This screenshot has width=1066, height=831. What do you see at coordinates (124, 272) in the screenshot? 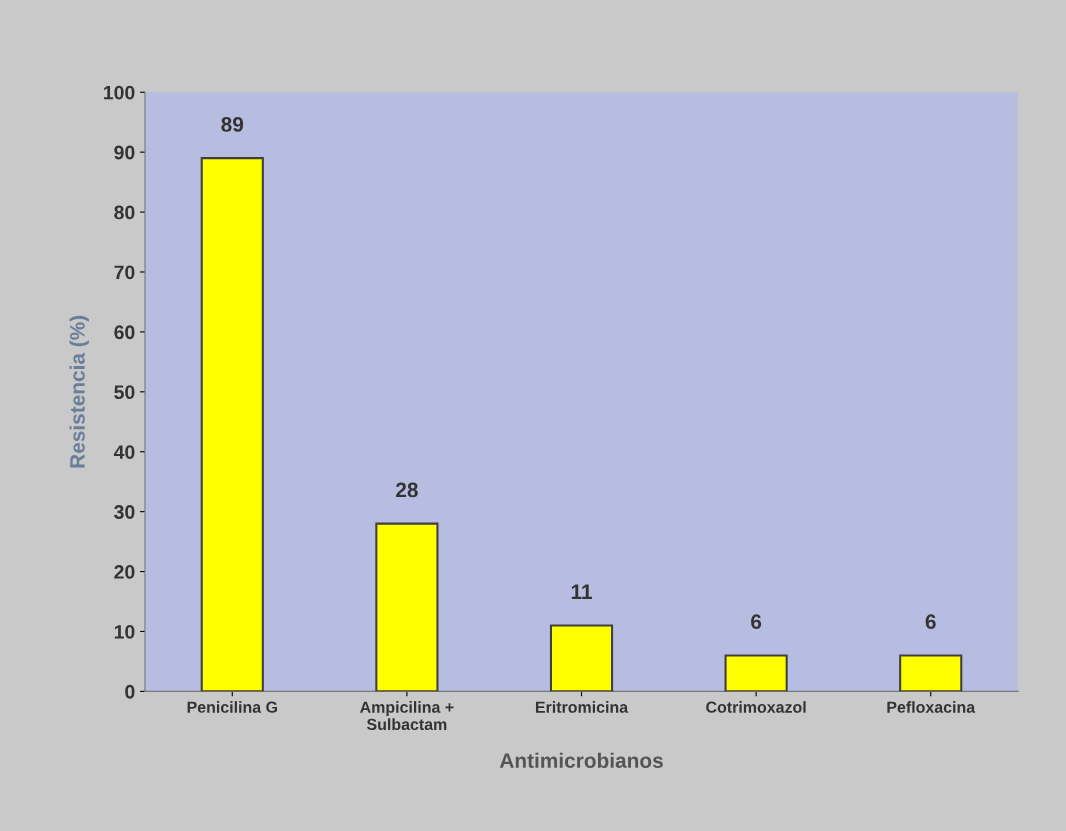
I see `y-tick-label: 70` at bounding box center [124, 272].